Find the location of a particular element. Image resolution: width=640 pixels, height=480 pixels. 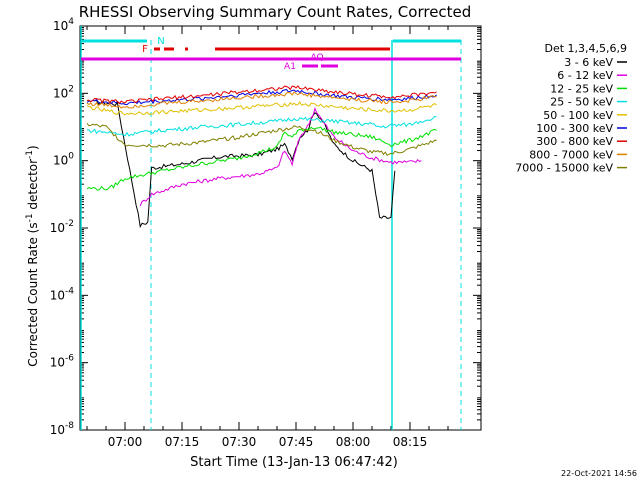

y-tick-label: 10⁻⁶ is located at coordinates (62, 362).